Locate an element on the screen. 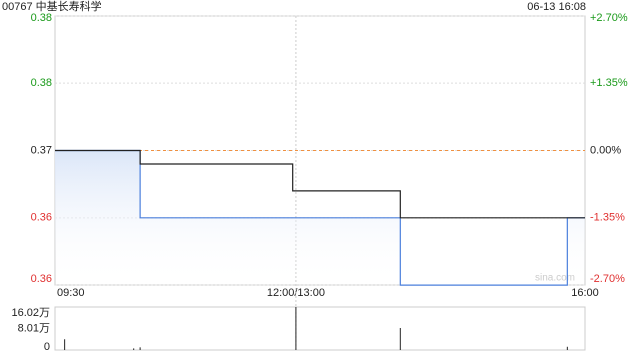  volume-tick-label: 0 is located at coordinates (47, 347).